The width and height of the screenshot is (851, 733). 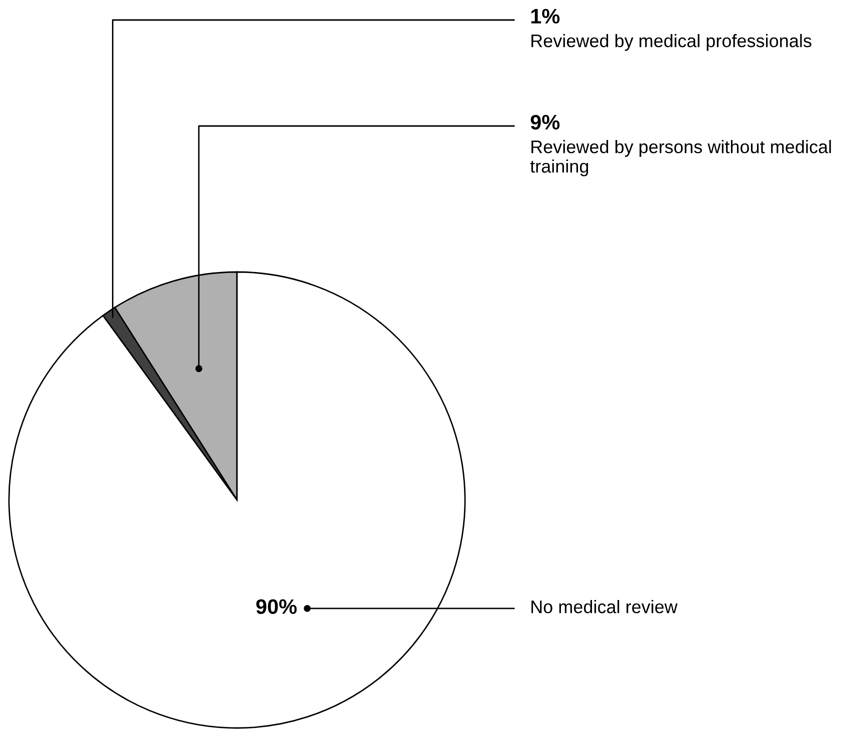 What do you see at coordinates (276, 606) in the screenshot?
I see `data-label: 90%` at bounding box center [276, 606].